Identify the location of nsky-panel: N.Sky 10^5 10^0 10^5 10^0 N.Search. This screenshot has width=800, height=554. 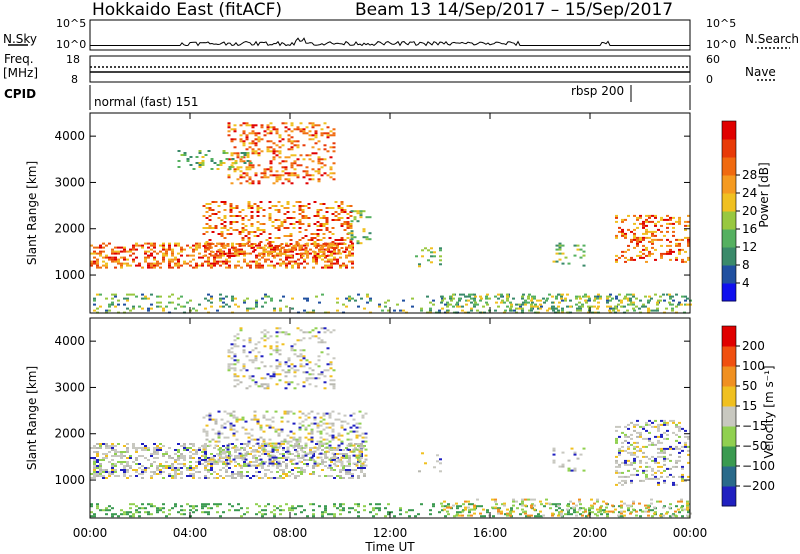
(401, 34).